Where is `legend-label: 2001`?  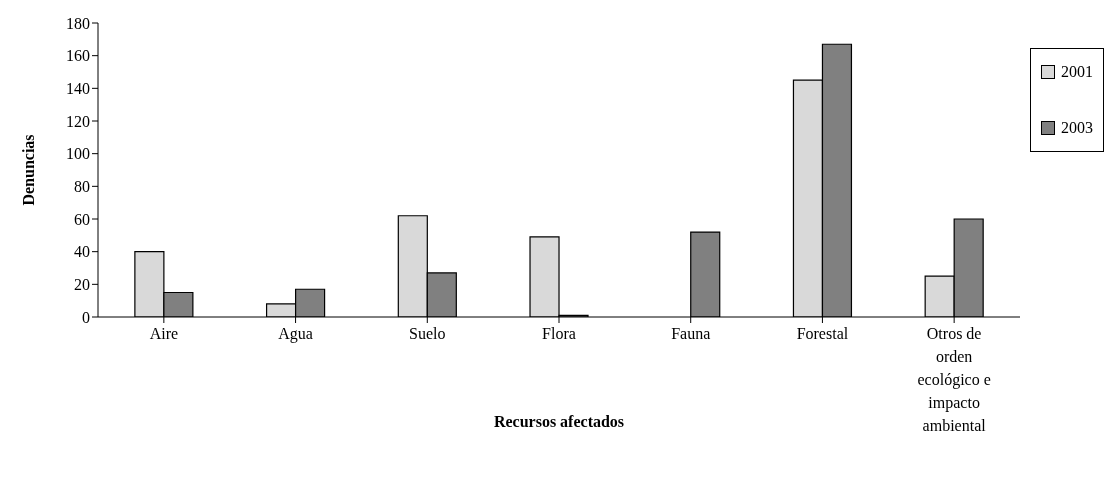
legend-label: 2001 is located at coordinates (1077, 72).